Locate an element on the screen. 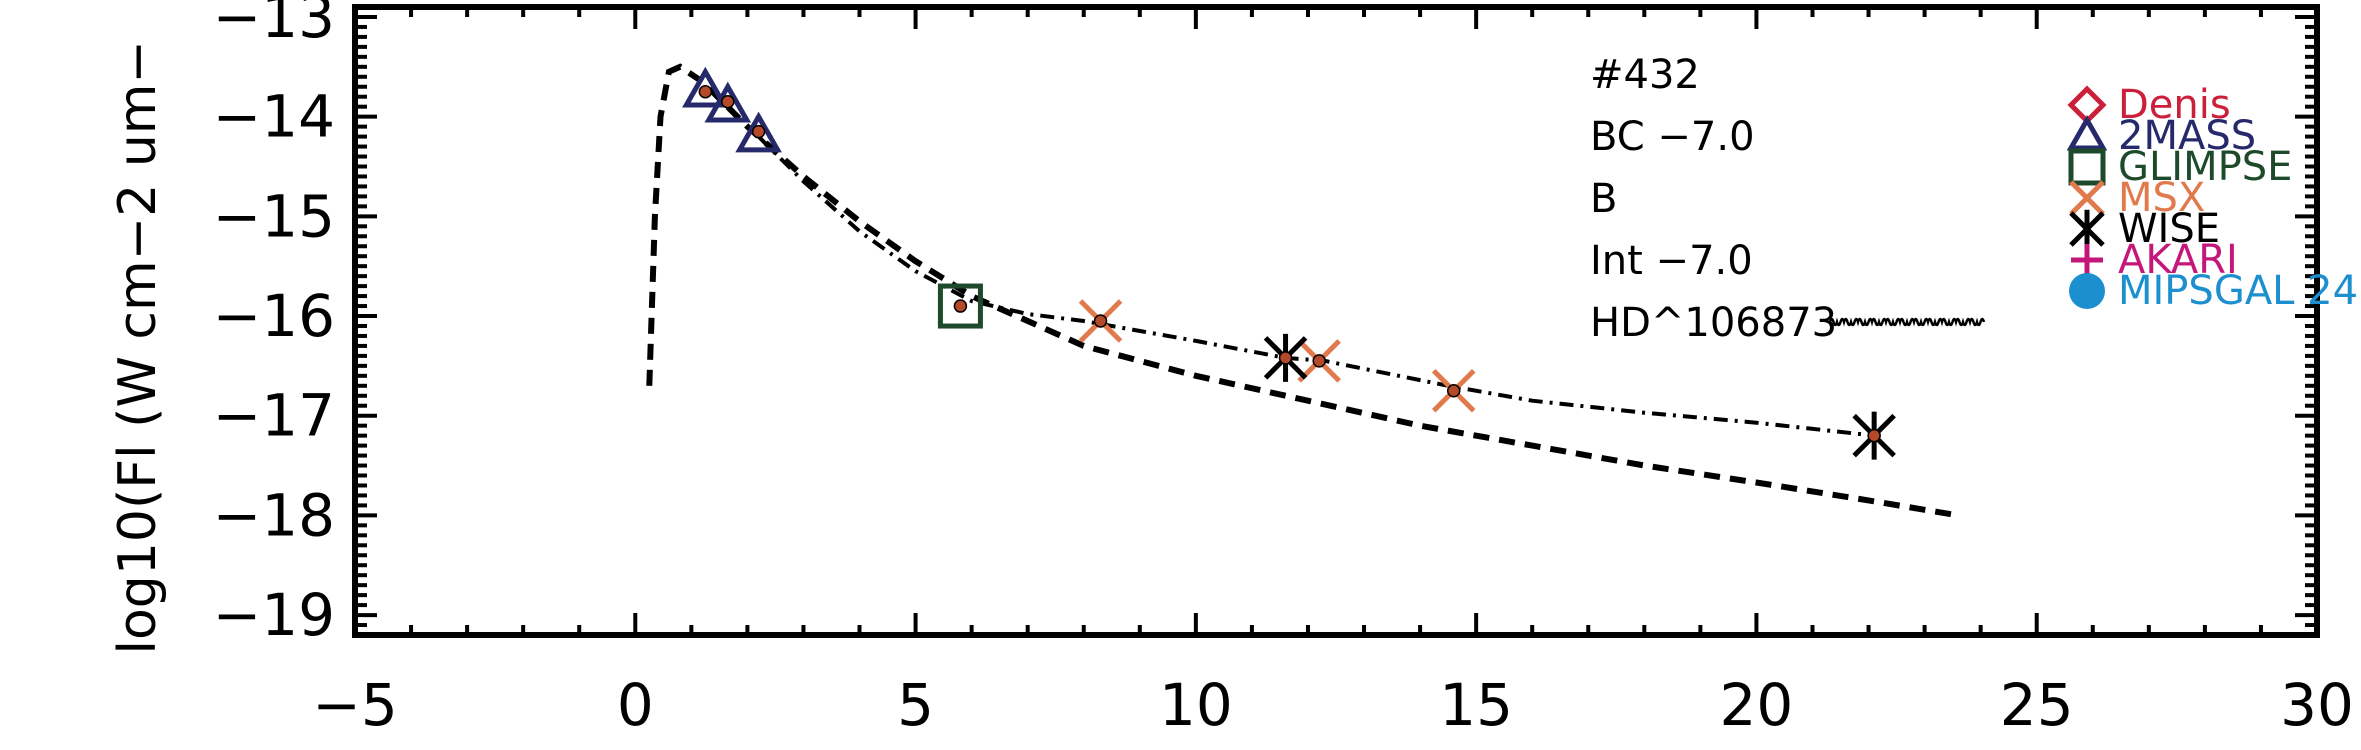  y-axis-label: log10(Fl (W cm−2 um− is located at coordinates (138, 347).